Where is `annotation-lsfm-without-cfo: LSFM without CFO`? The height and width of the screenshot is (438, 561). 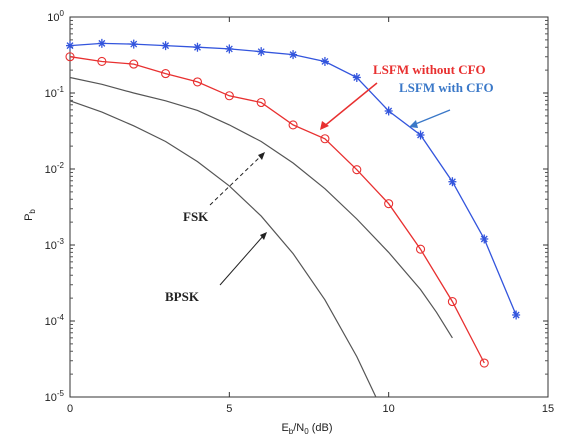
annotation-lsfm-without-cfo: LSFM without CFO is located at coordinates (429, 69).